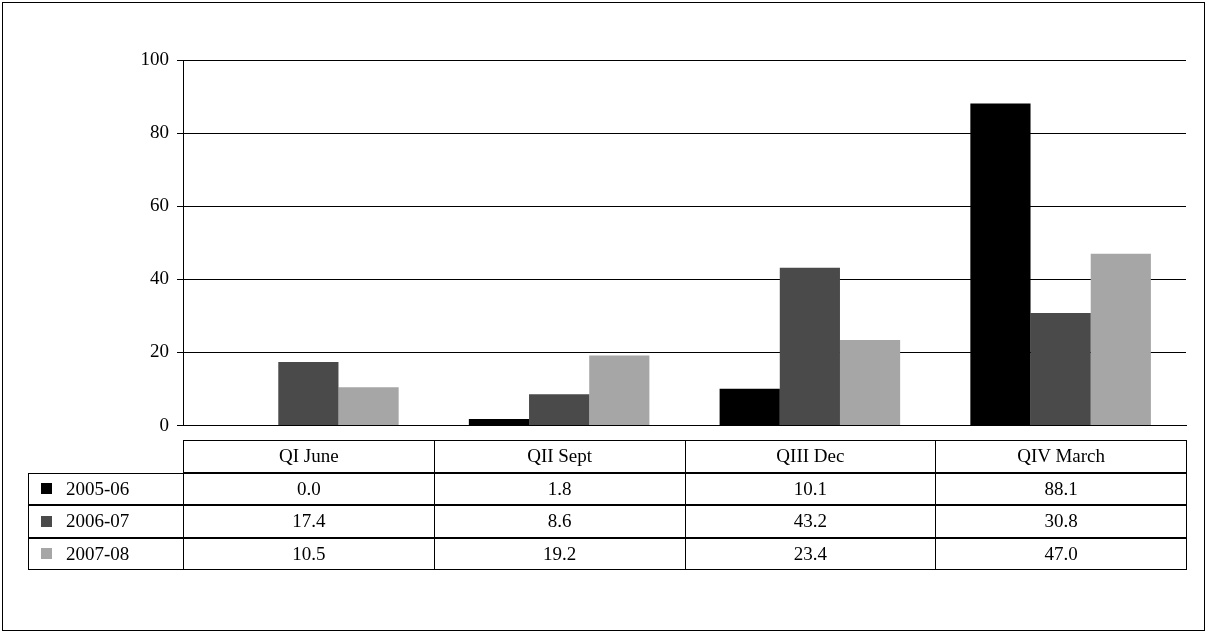 The image size is (1209, 635). I want to click on legend-label: 2005-06, so click(98, 488).